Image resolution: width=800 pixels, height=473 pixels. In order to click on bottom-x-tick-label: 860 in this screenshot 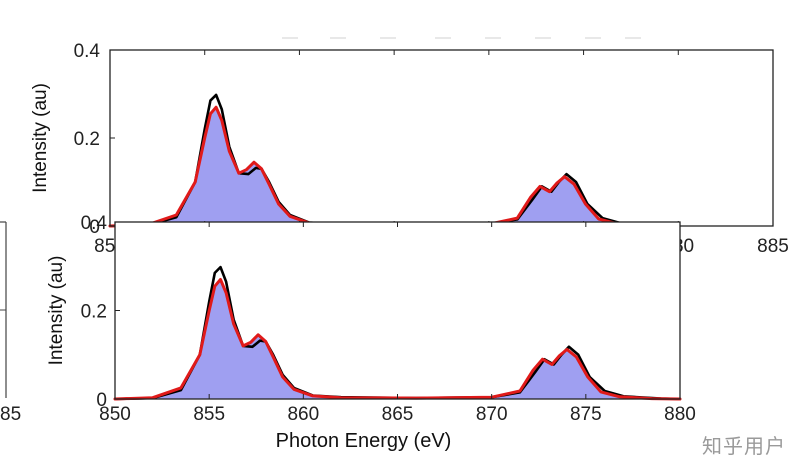, I will do `click(303, 414)`.